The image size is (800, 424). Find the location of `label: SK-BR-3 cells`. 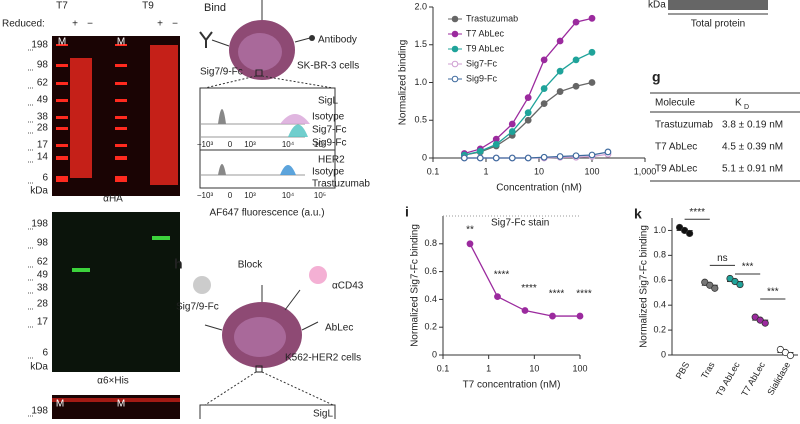

label: SK-BR-3 cells is located at coordinates (328, 66).